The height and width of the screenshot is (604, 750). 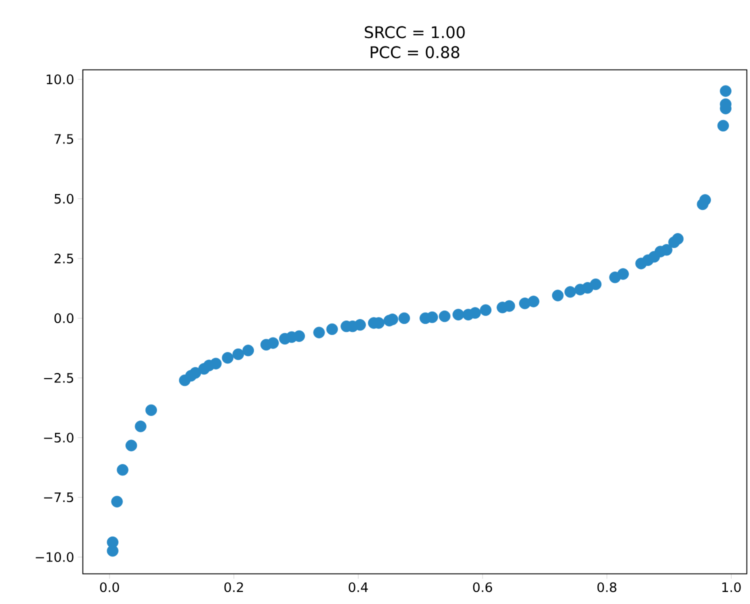 What do you see at coordinates (60, 79) in the screenshot?
I see `y-tick-label: 10.0` at bounding box center [60, 79].